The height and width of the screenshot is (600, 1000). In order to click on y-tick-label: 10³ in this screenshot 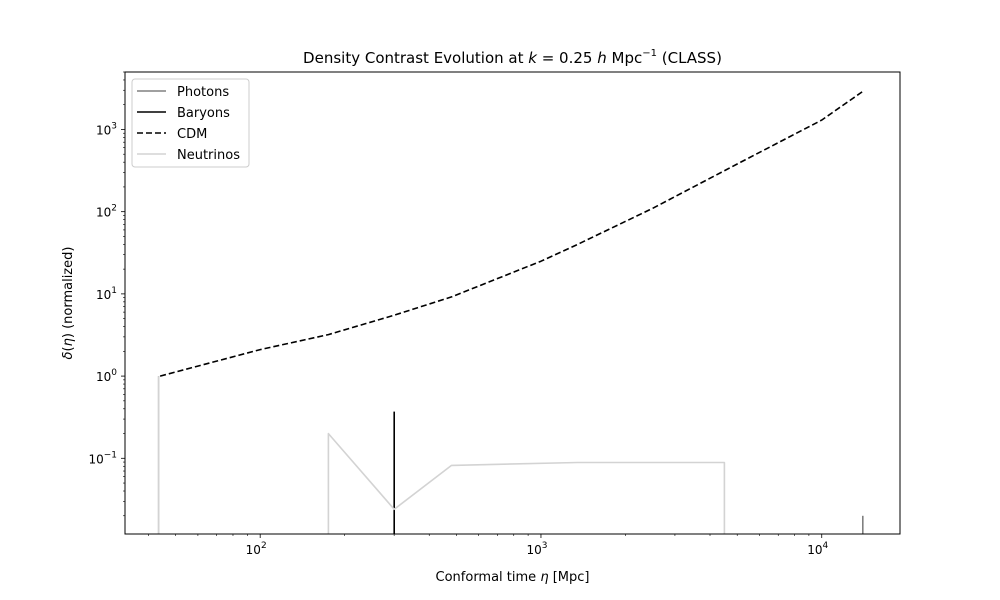, I will do `click(106, 129)`.